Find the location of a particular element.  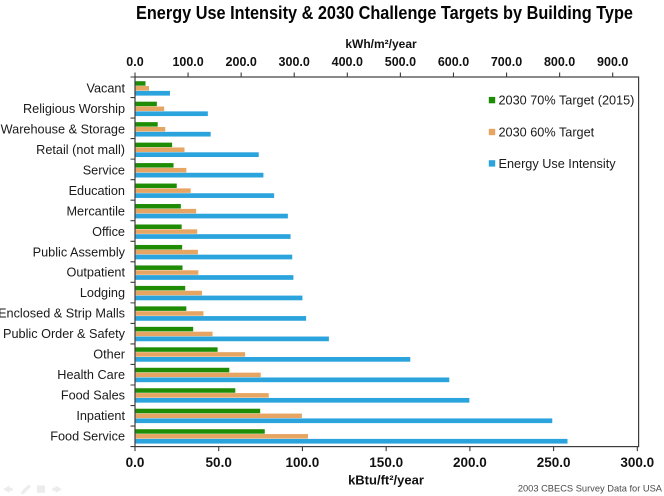

svg-text: Retail (not mall) is located at coordinates (80, 150).